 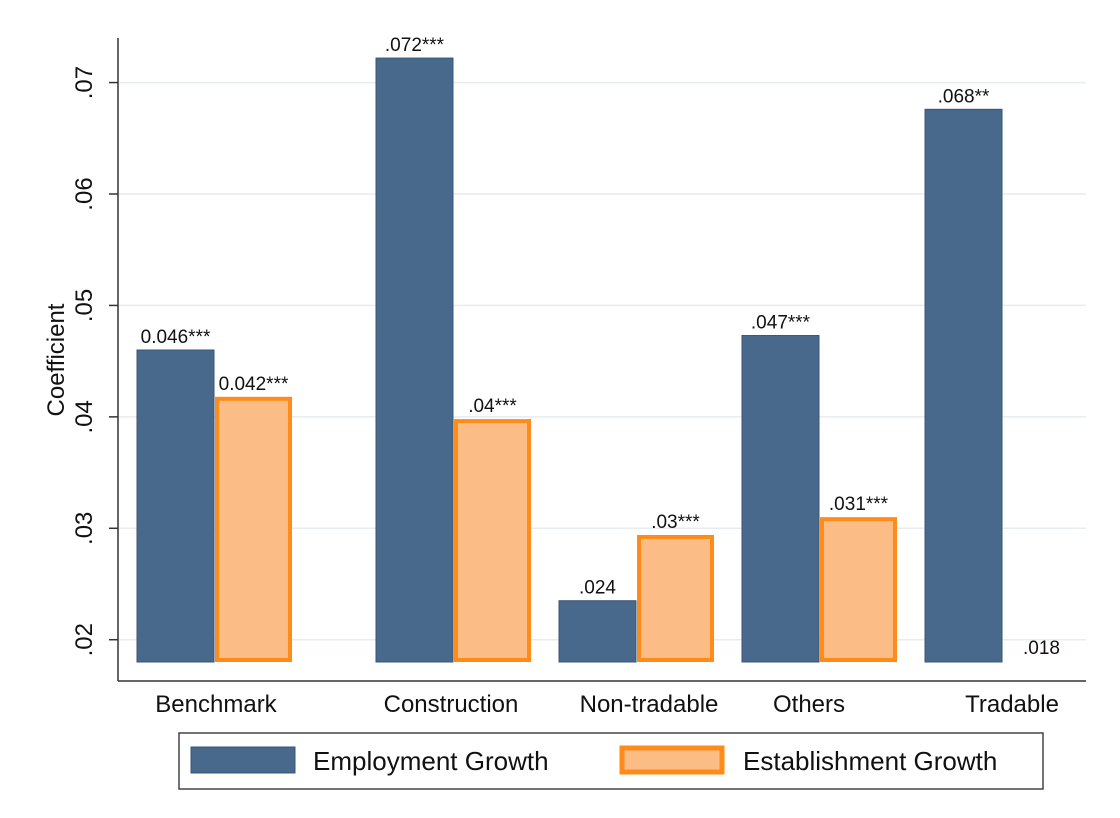 What do you see at coordinates (216, 704) in the screenshot?
I see `category-label: Benchmark` at bounding box center [216, 704].